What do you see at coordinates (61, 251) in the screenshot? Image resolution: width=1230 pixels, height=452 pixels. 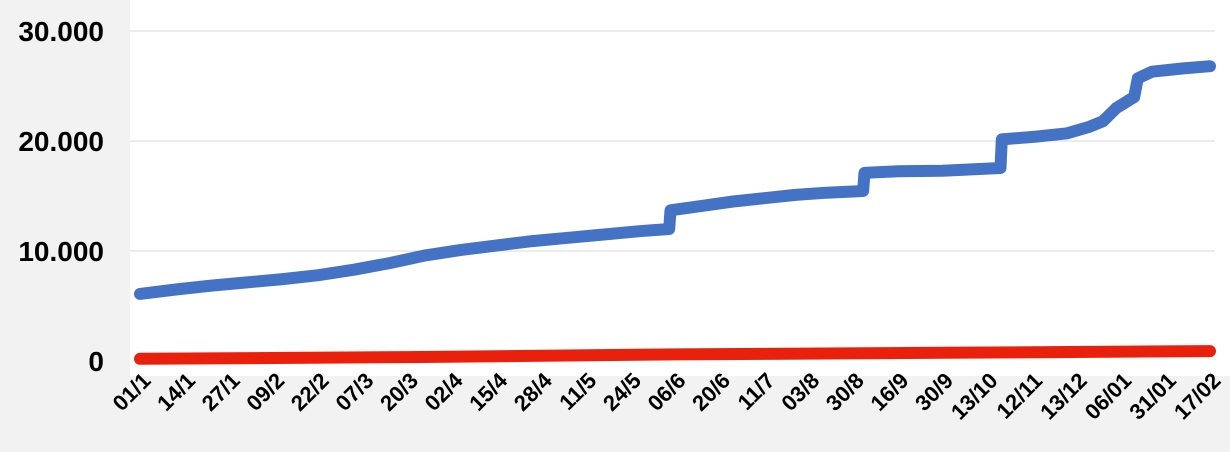 I see `y-tick-label: 10.000` at bounding box center [61, 251].